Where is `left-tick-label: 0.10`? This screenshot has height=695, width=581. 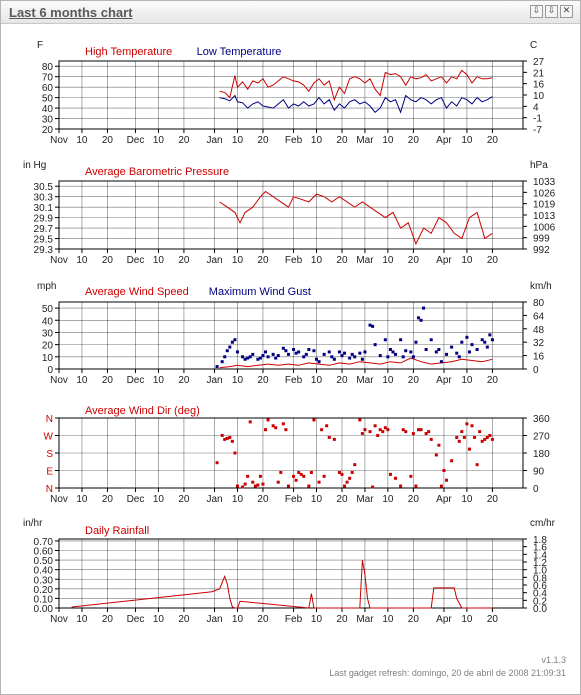 left-tick-label: 0.10 is located at coordinates (44, 599).